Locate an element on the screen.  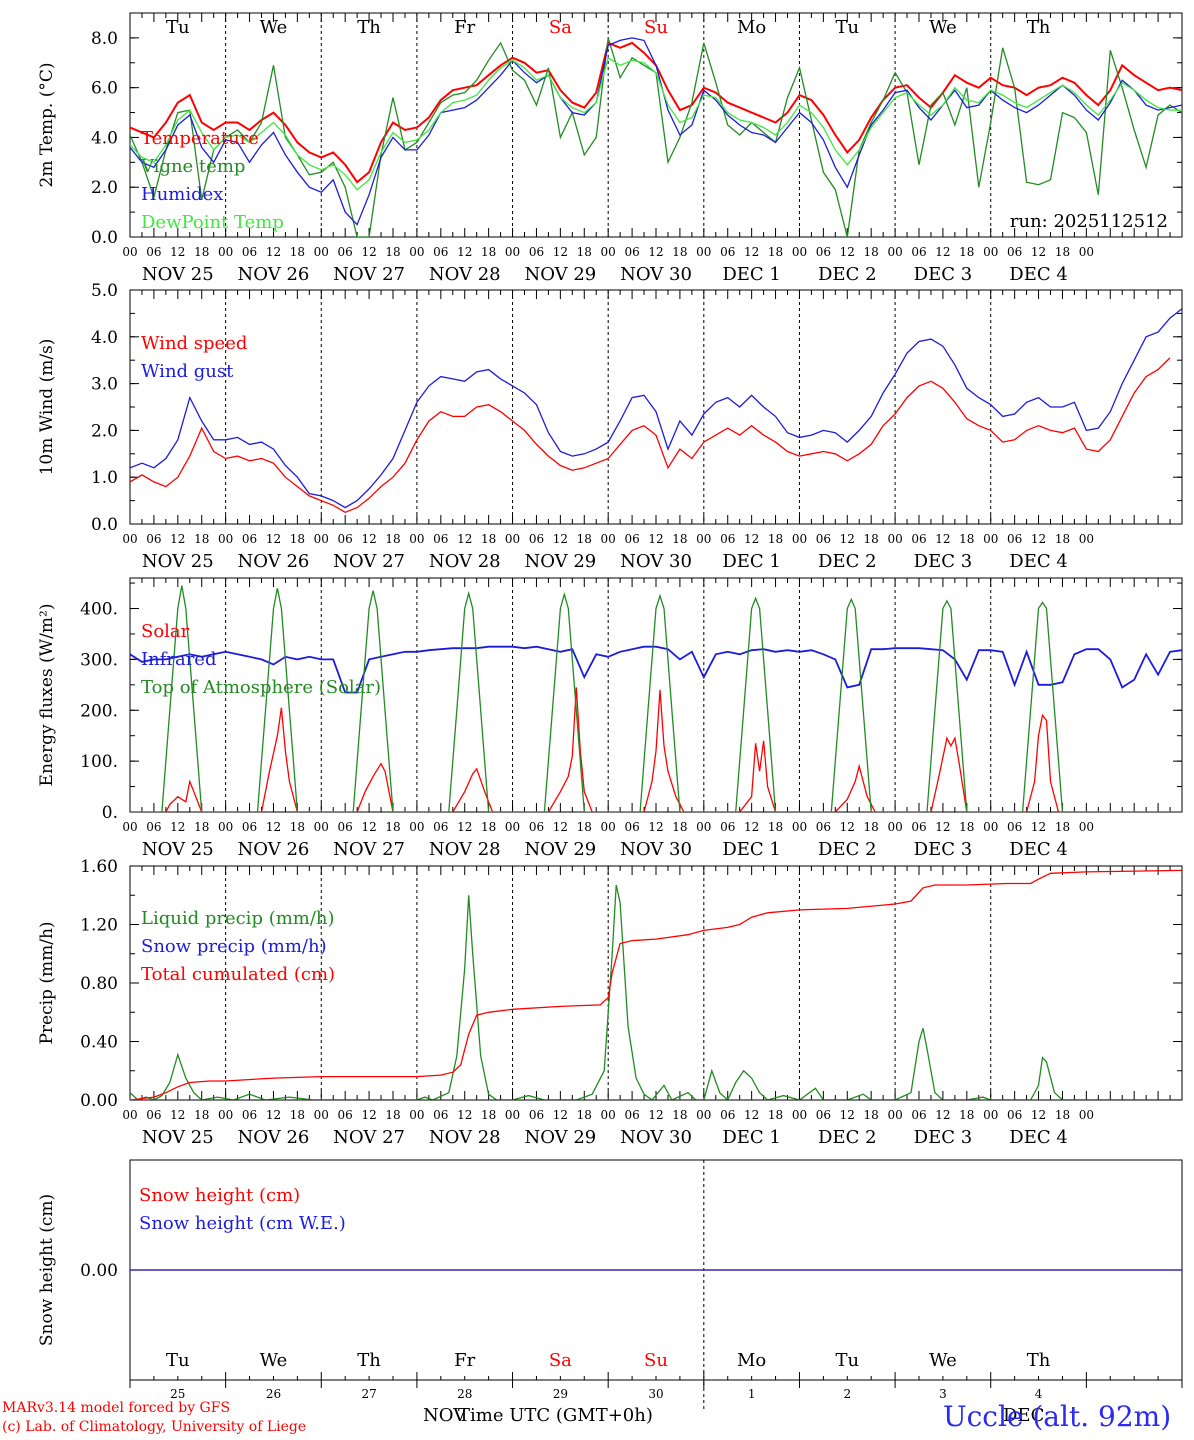
legend-entry: Wind speed is located at coordinates (194, 343).